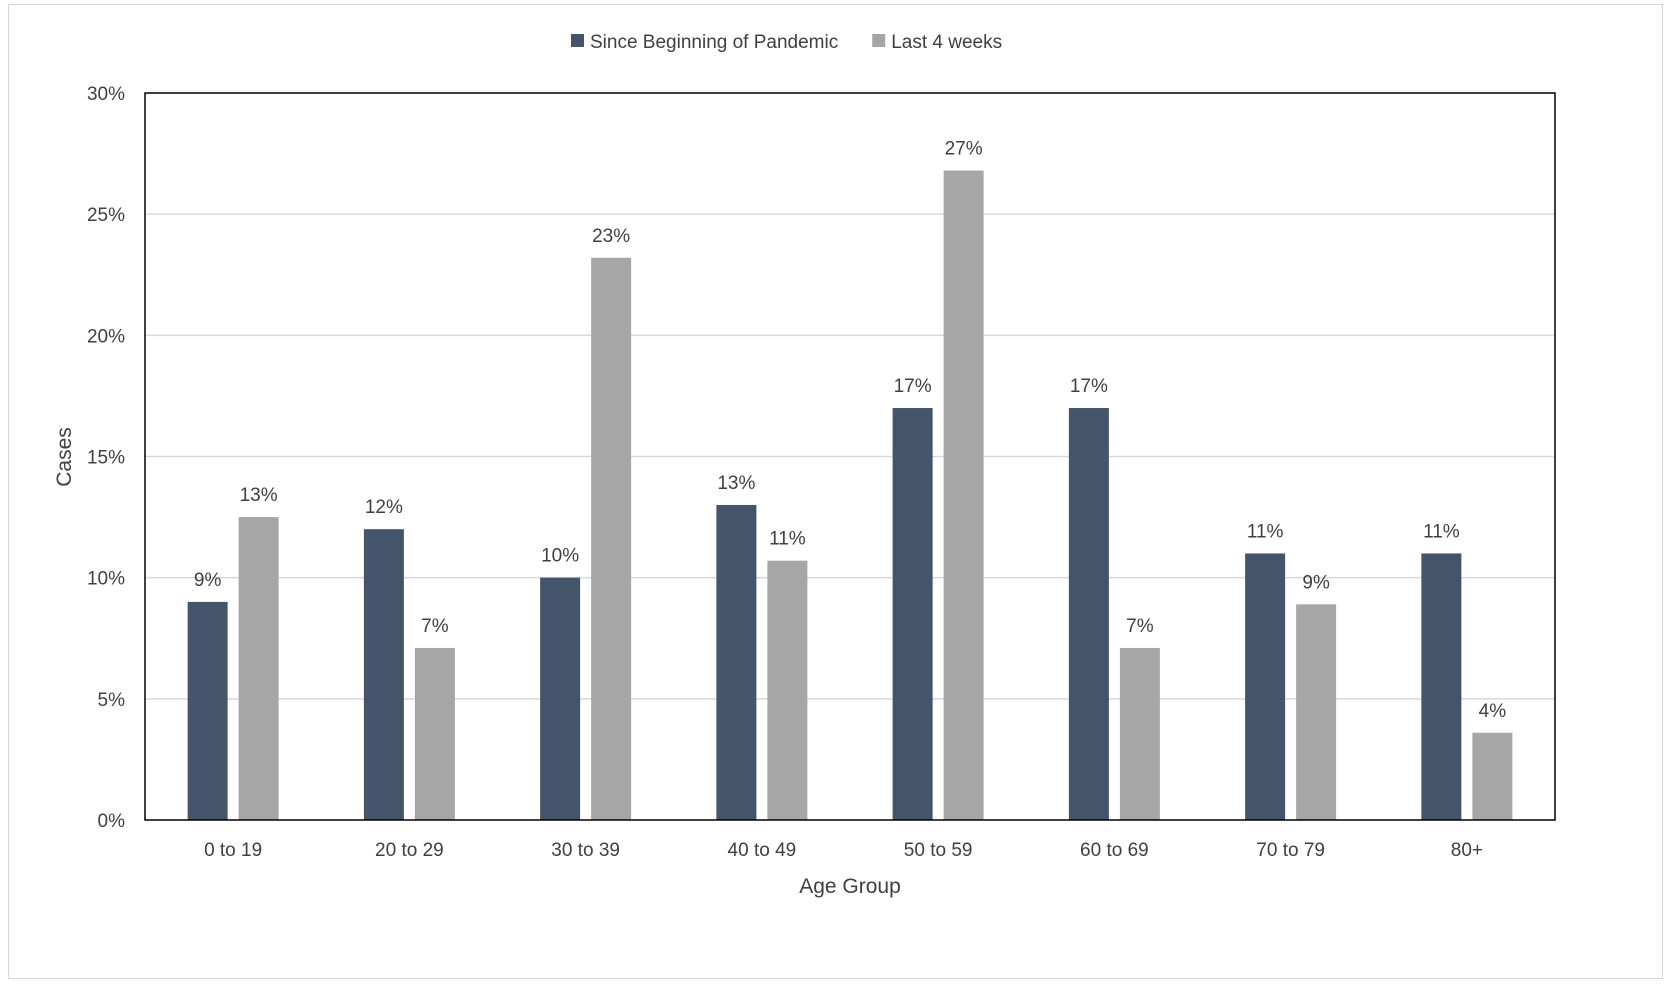 The height and width of the screenshot is (985, 1671). What do you see at coordinates (106, 94) in the screenshot?
I see `y-tick-label: 30%` at bounding box center [106, 94].